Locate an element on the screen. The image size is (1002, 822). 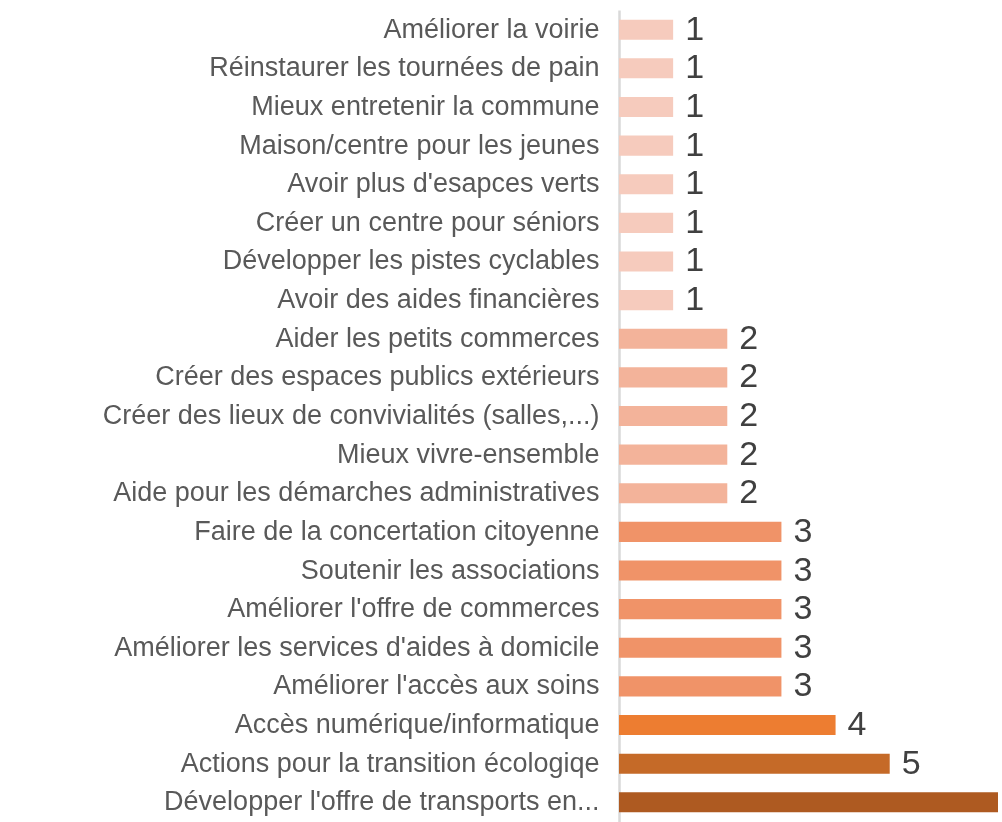
y-tick-label: Améliorer la voirie is located at coordinates (491, 28).